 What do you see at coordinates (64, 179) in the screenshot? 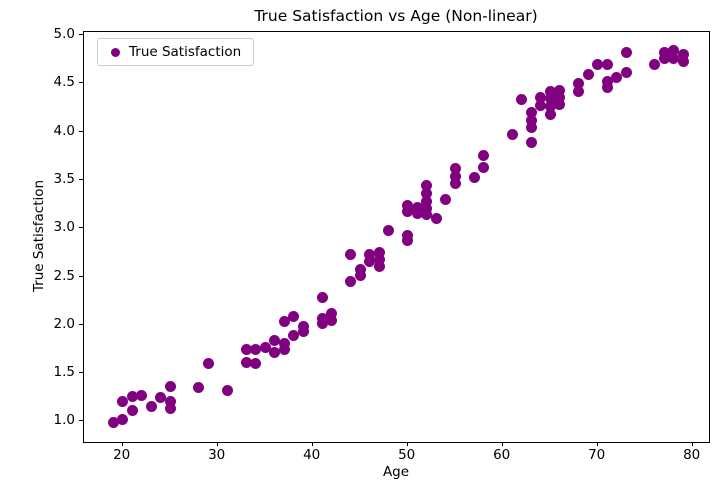
I see `y-tick-label: 3.5` at bounding box center [64, 179].